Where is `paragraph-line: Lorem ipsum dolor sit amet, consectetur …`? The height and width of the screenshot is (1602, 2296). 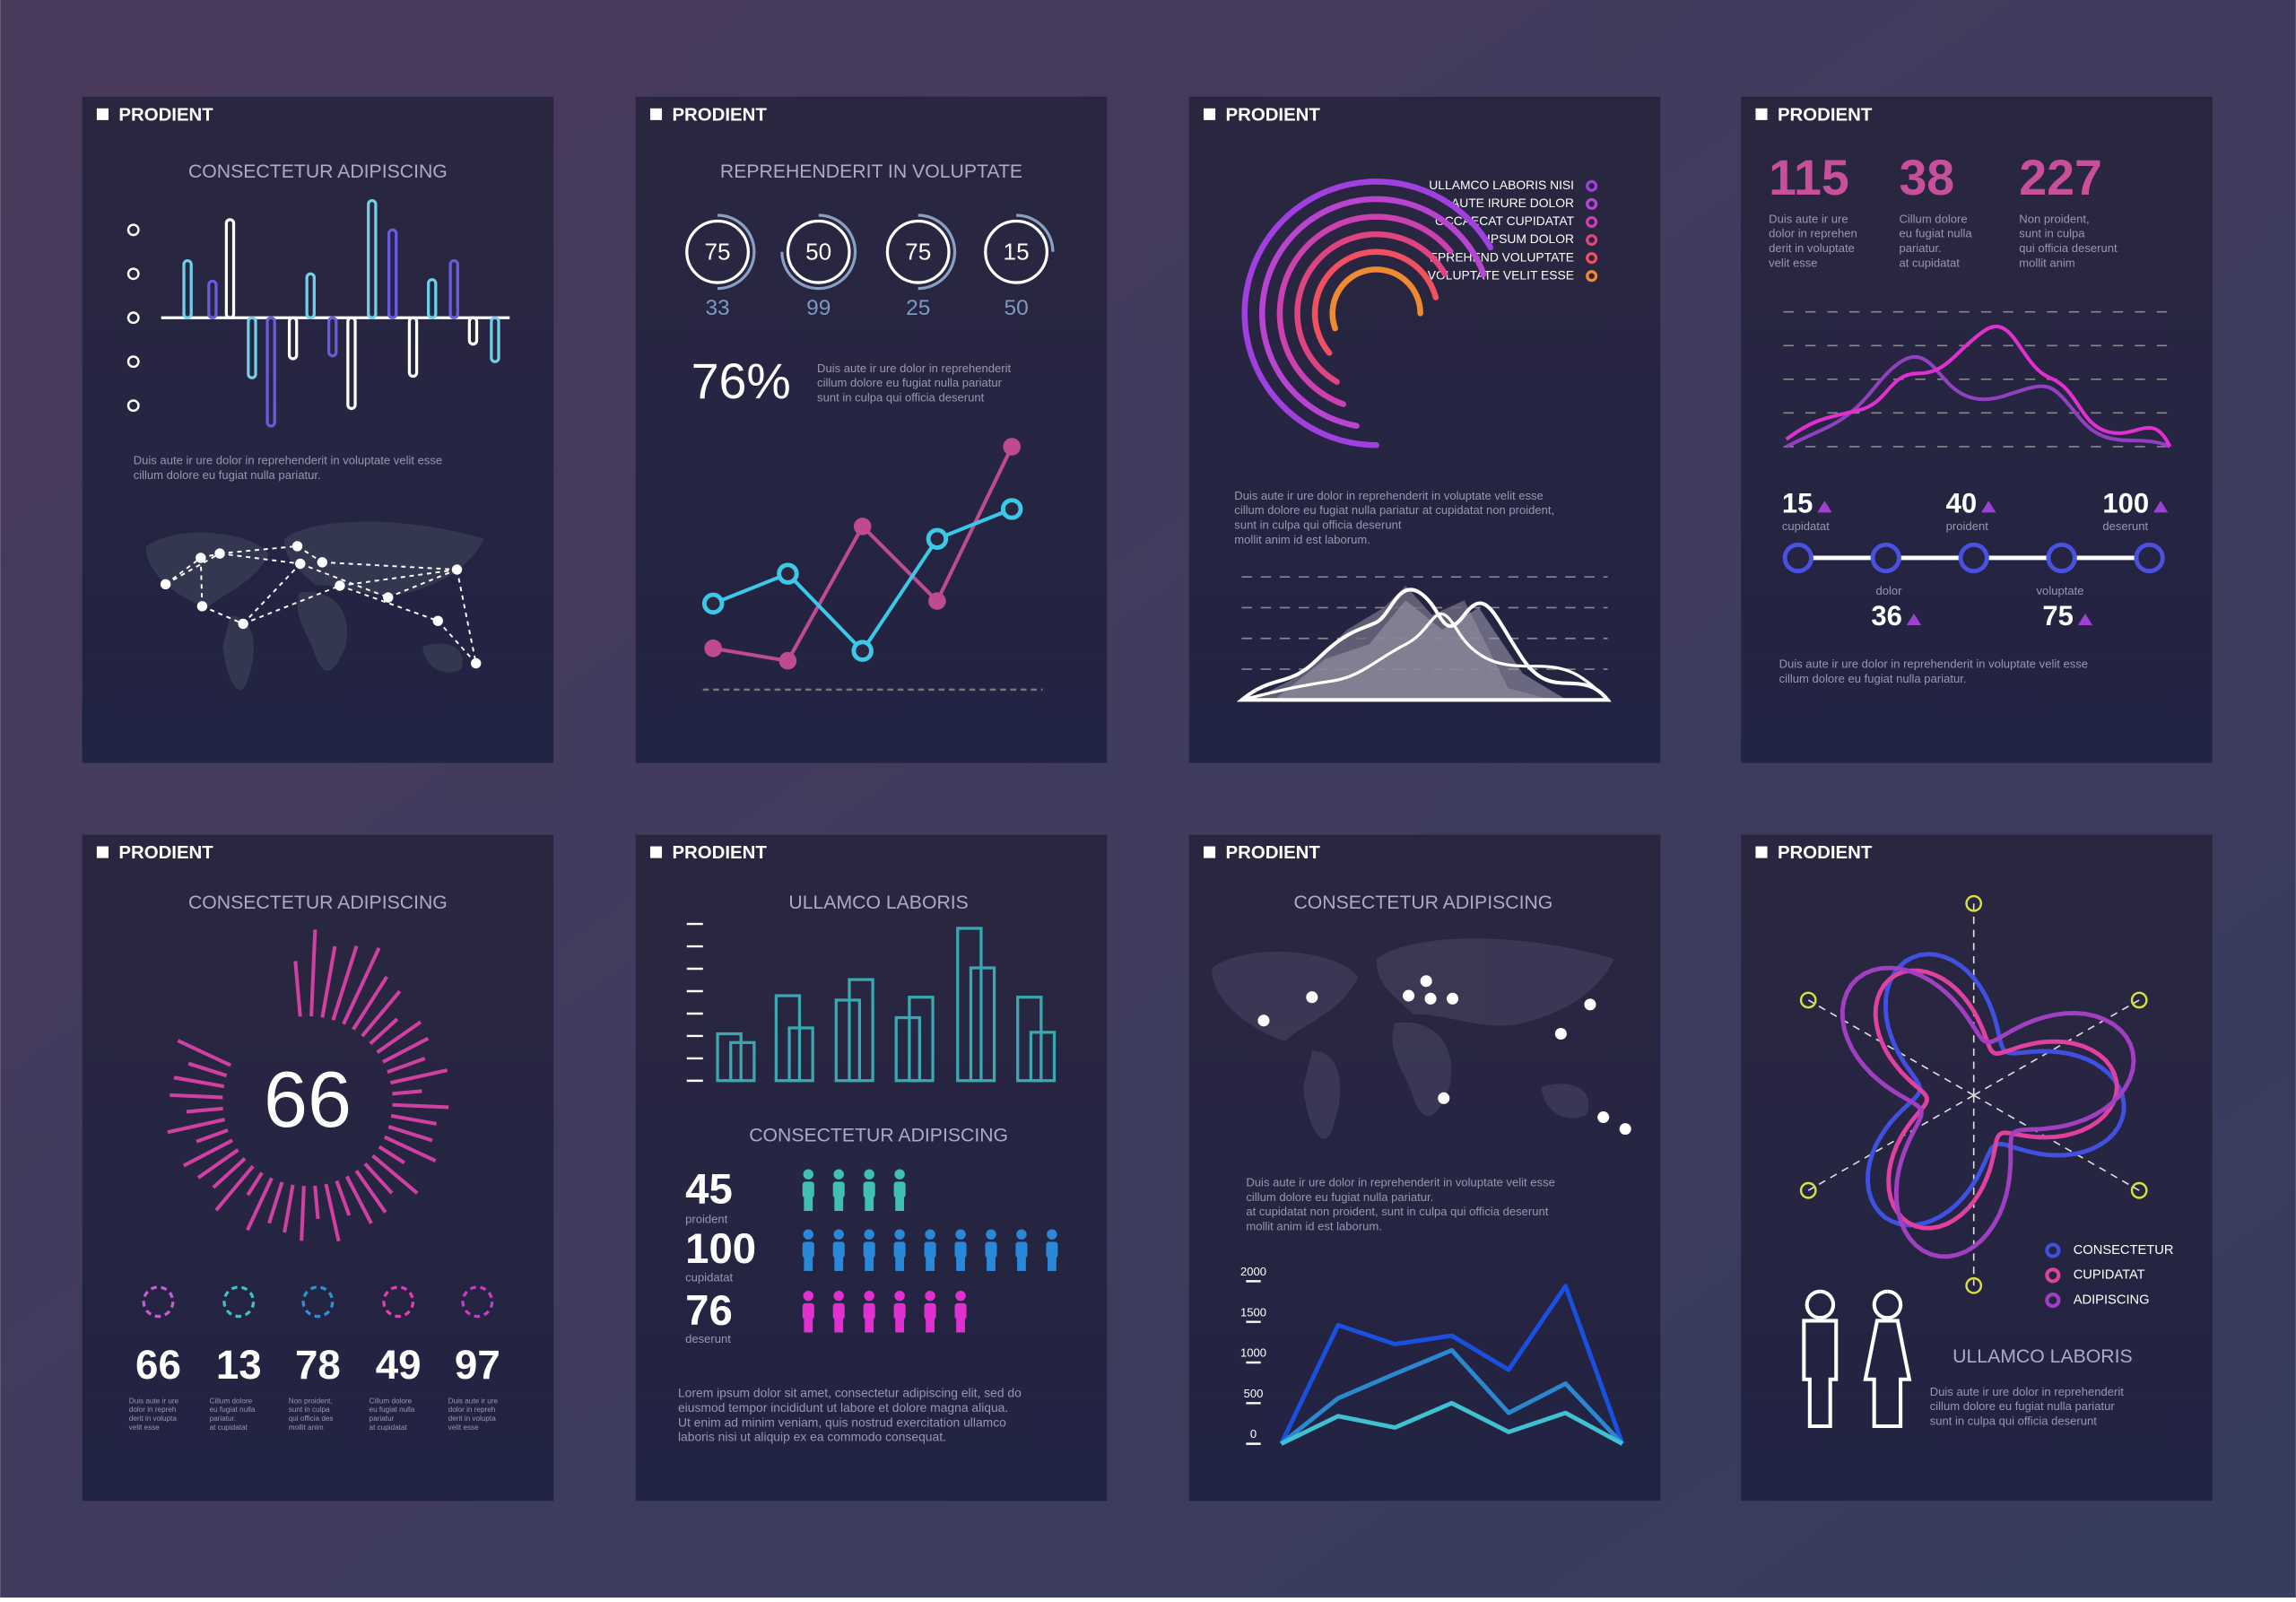 paragraph-line: Lorem ipsum dolor sit amet, consectetur … is located at coordinates (850, 1393).